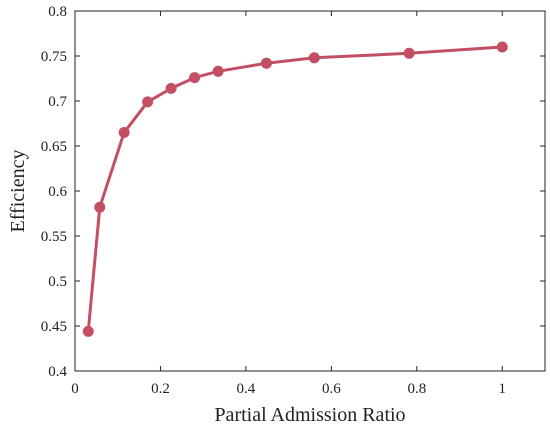 Image resolution: width=550 pixels, height=431 pixels. What do you see at coordinates (54, 327) in the screenshot?
I see `y-tick-label: 0.45` at bounding box center [54, 327].